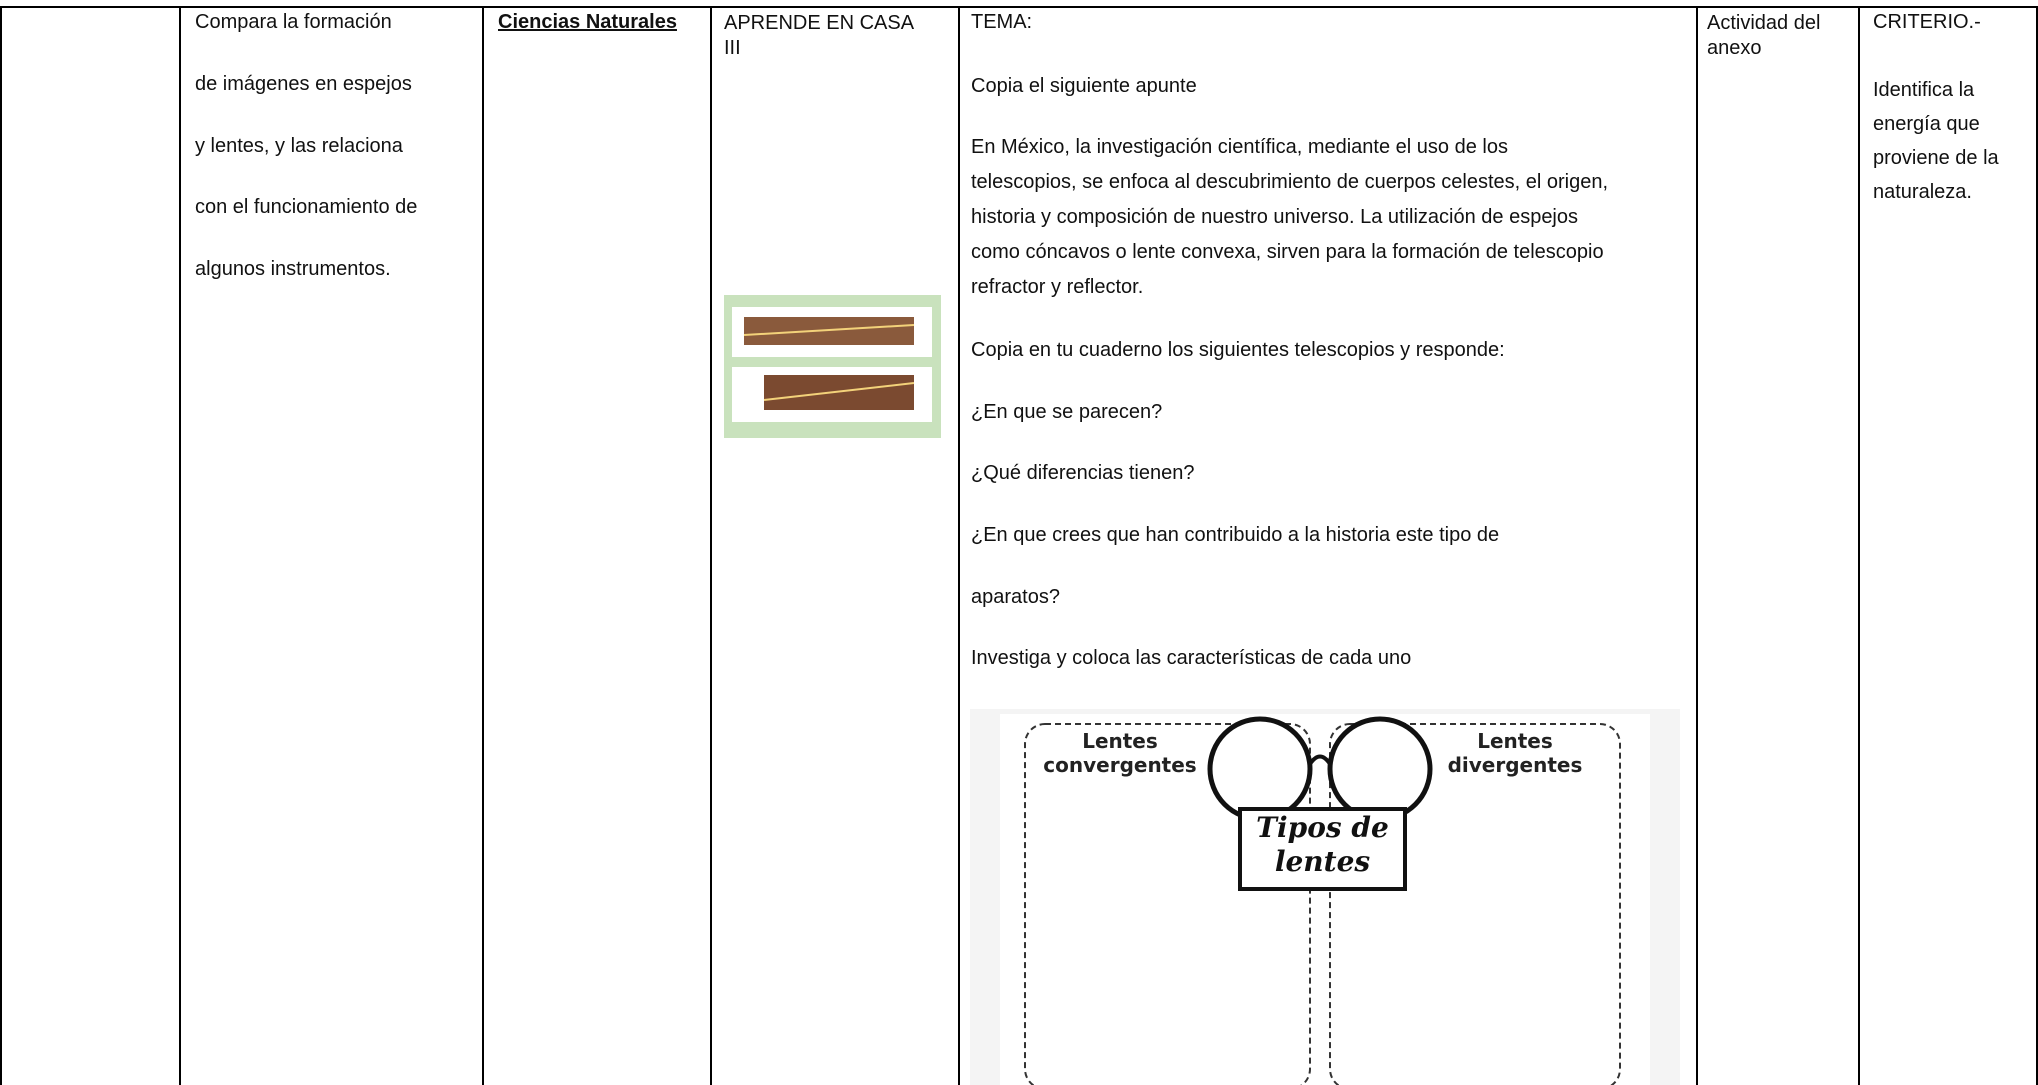 The image size is (2038, 1085). I want to click on content-heading: TEMA:, so click(1002, 22).